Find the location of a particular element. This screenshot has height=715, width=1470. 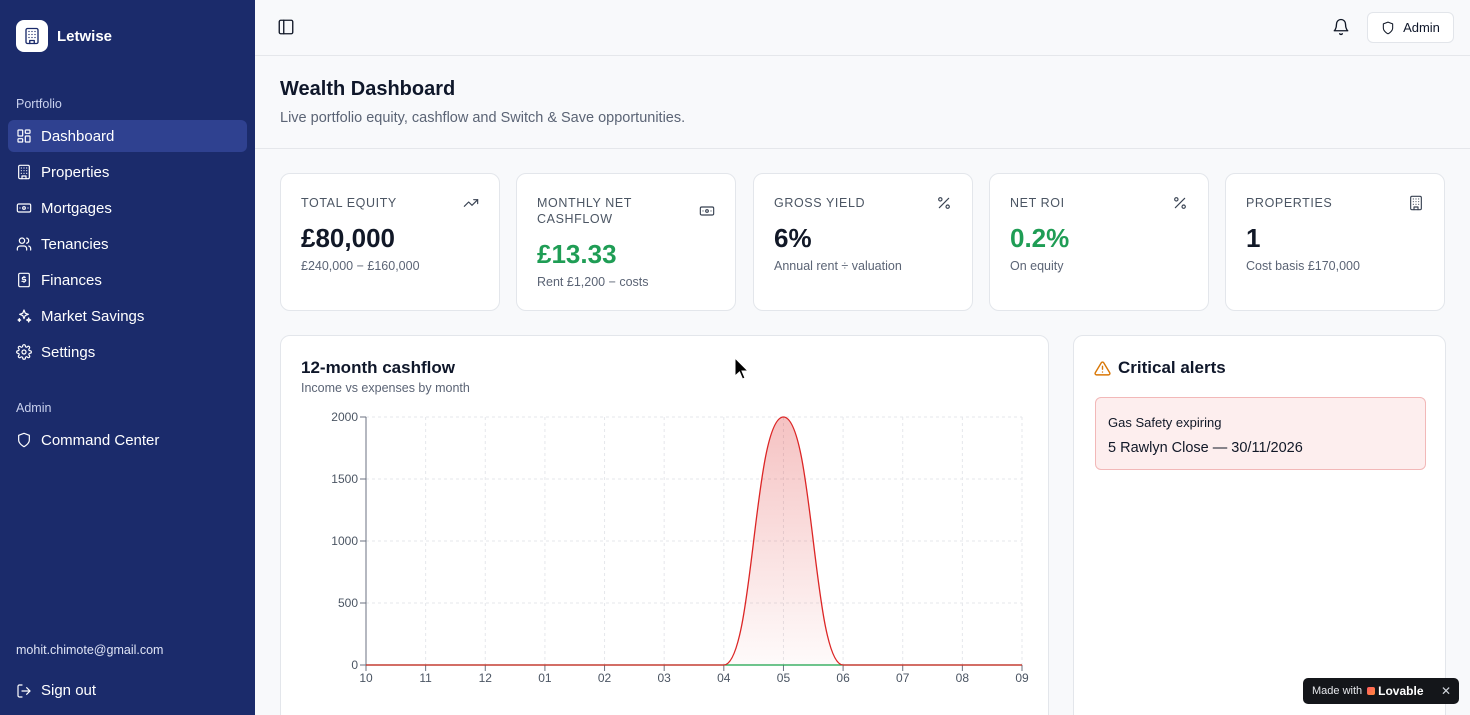

stat-sub: Cost basis £170,000 is located at coordinates (1303, 266).